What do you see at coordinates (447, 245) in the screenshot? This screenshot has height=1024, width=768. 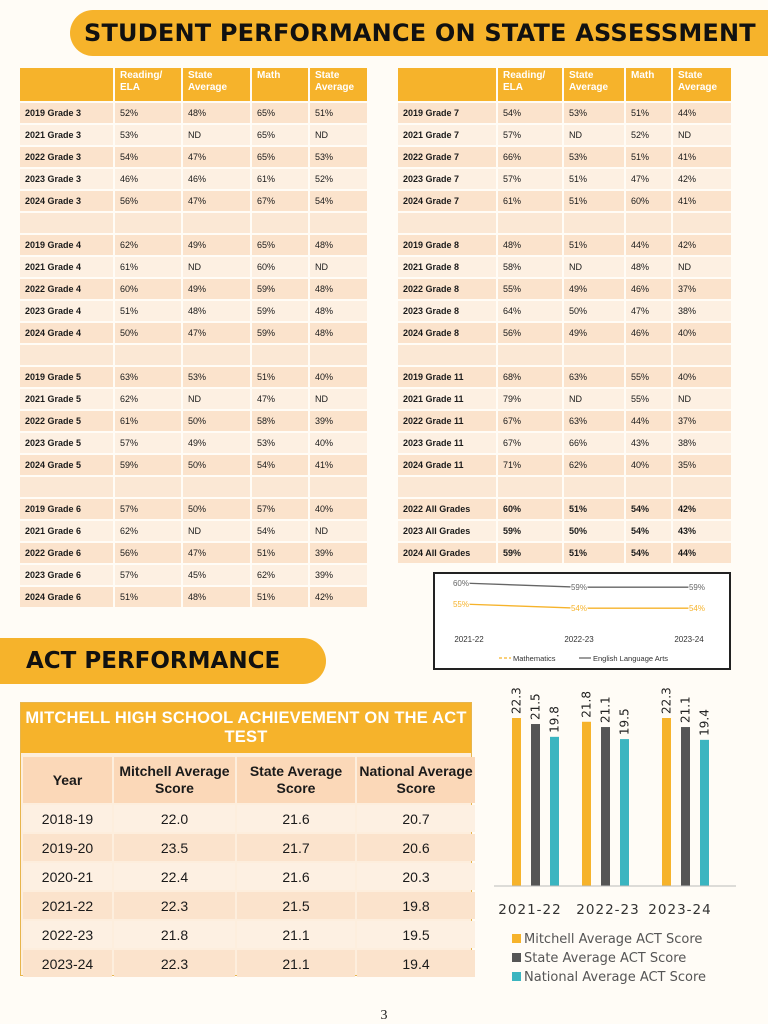 I see `row-label: 2019 Grade 8` at bounding box center [447, 245].